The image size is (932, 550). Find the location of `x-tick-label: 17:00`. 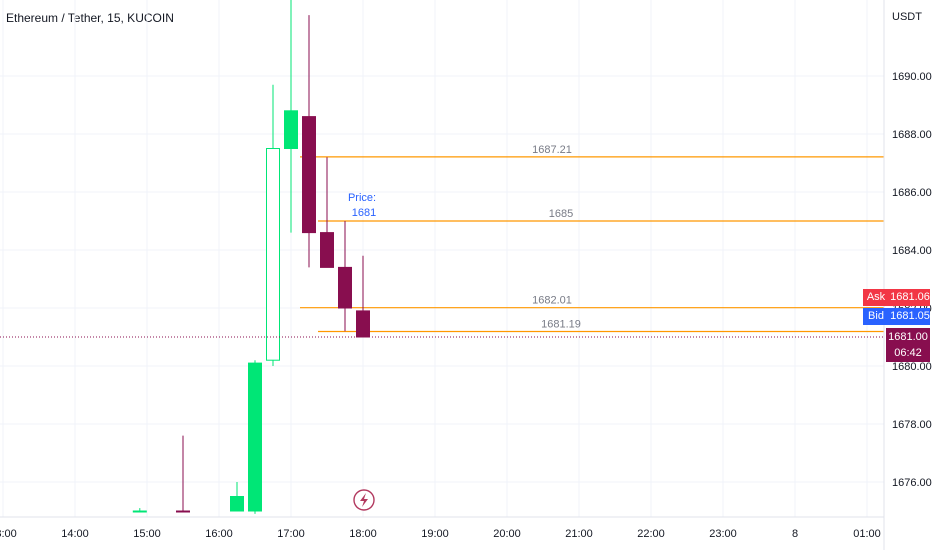

x-tick-label: 17:00 is located at coordinates (291, 534).